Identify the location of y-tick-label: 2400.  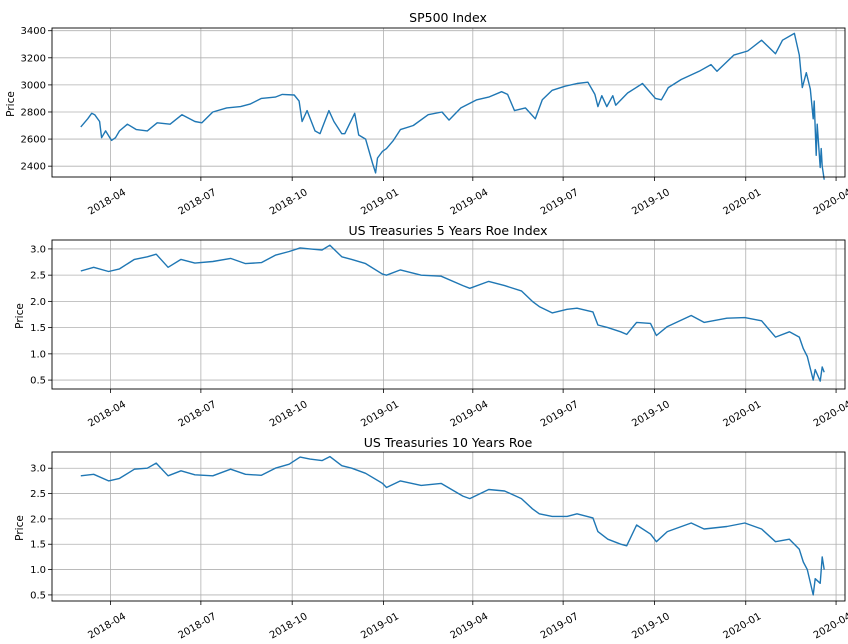
(33, 167).